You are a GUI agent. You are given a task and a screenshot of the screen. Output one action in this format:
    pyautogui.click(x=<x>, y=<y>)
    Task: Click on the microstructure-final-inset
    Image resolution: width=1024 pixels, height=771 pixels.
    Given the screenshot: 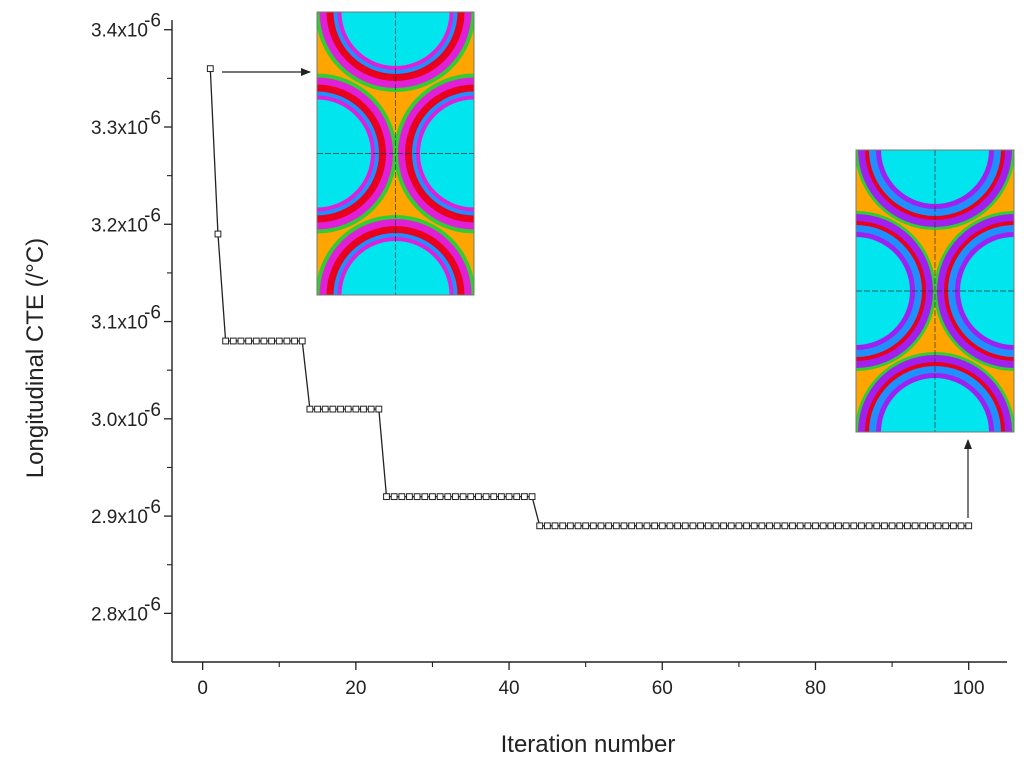 What is the action you would take?
    pyautogui.click(x=935, y=291)
    